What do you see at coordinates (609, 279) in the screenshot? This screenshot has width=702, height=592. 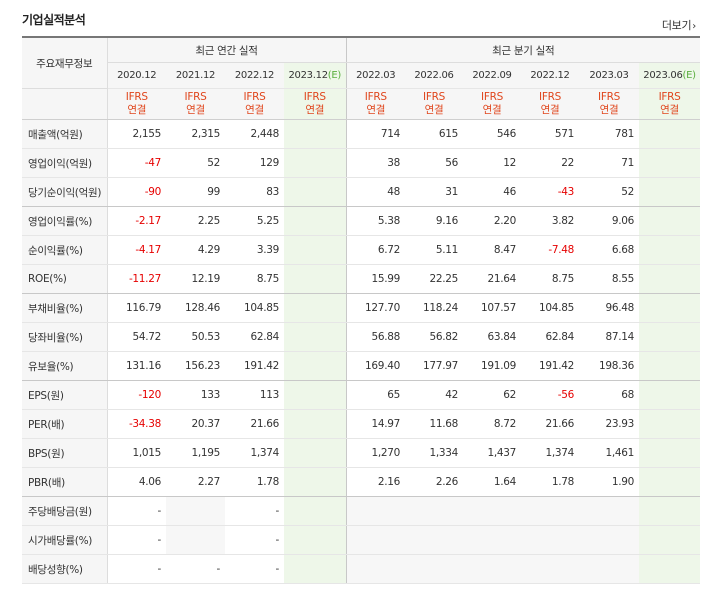 I see `table-cell: 8.55` at bounding box center [609, 279].